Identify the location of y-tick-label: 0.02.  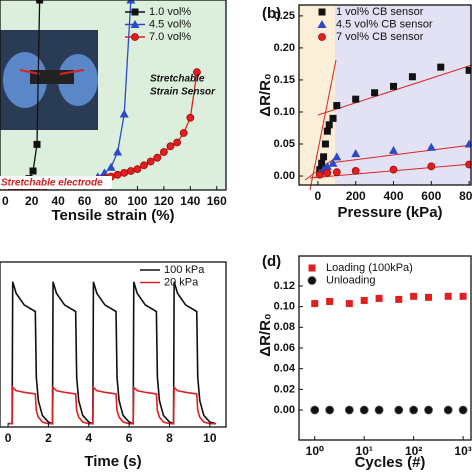
(284, 389).